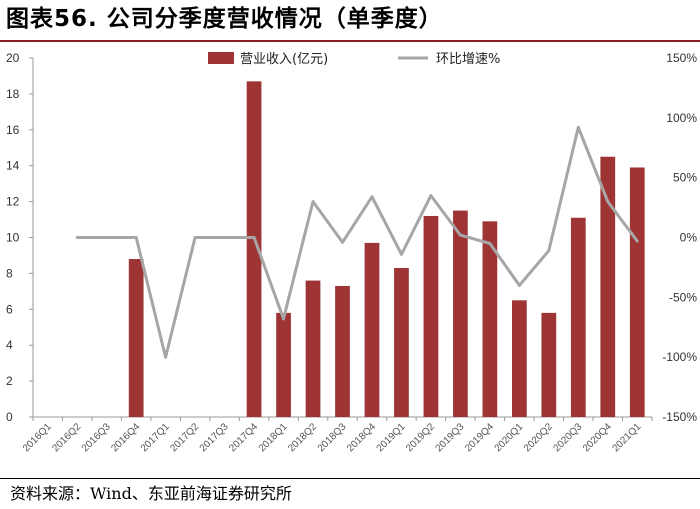 This screenshot has height=509, width=700. Describe the element at coordinates (214, 437) in the screenshot. I see `x-tick-label: 2017Q3` at that location.